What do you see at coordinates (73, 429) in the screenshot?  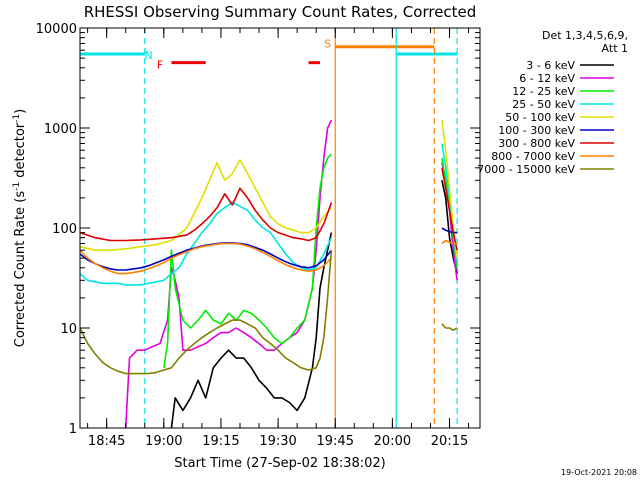 I see `y-tick-label: 1` at bounding box center [73, 429].